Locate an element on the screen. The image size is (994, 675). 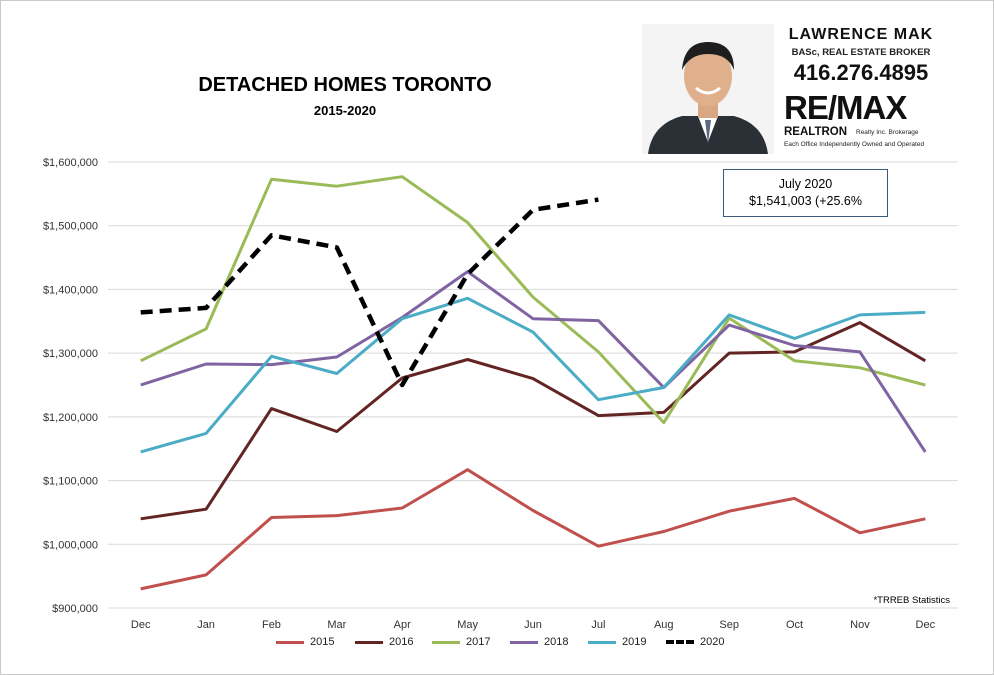
chart-subtitle: 2015-2020 is located at coordinates (345, 110).